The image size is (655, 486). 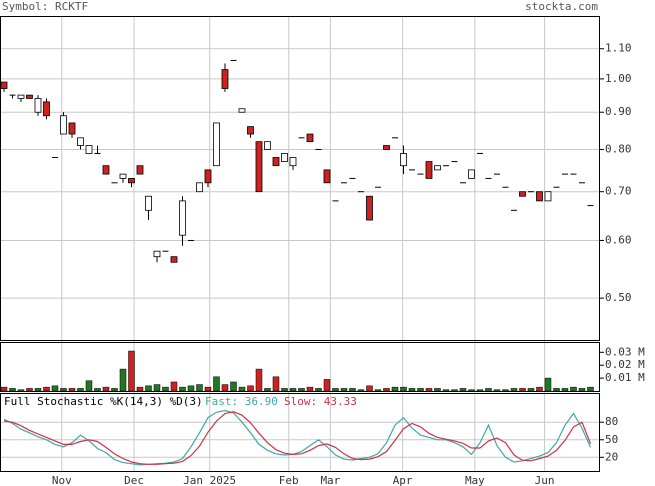 What do you see at coordinates (618, 297) in the screenshot?
I see `y-tick-label: 0.50` at bounding box center [618, 297].